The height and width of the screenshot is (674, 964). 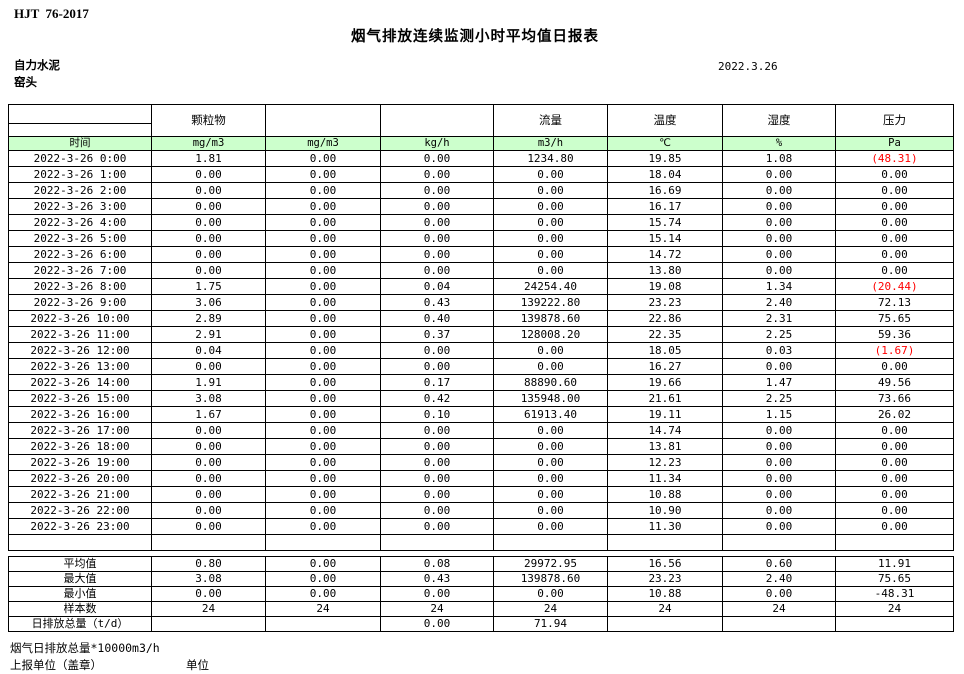 I want to click on header-blank-top-cell, so click(x=80, y=114).